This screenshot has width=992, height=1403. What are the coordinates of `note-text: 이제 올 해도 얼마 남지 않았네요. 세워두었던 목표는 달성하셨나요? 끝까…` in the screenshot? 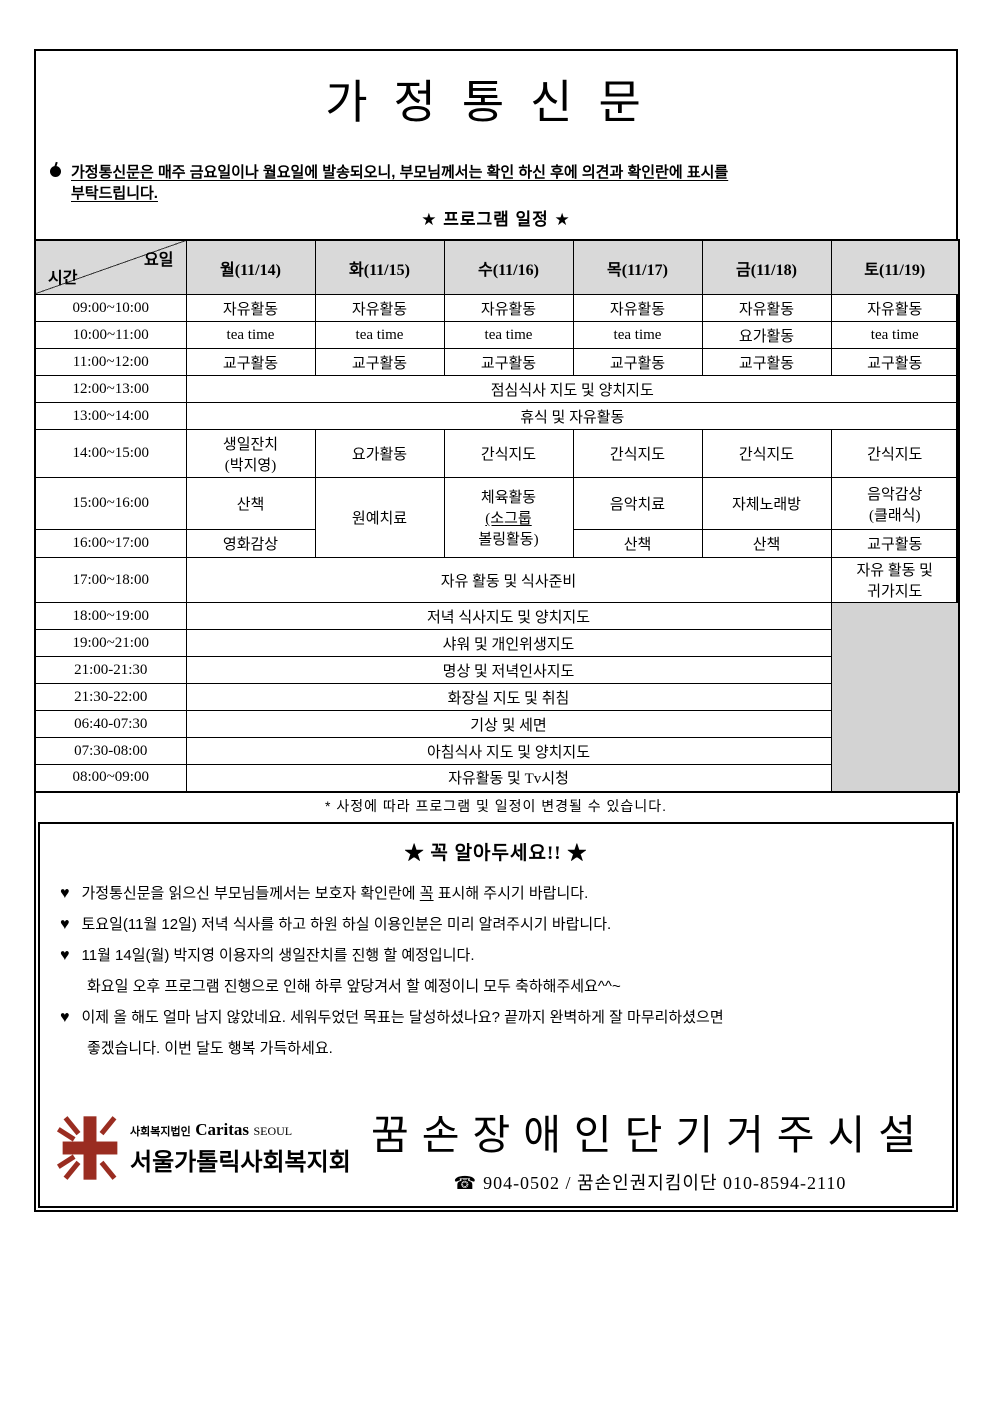 It's located at (402, 1017).